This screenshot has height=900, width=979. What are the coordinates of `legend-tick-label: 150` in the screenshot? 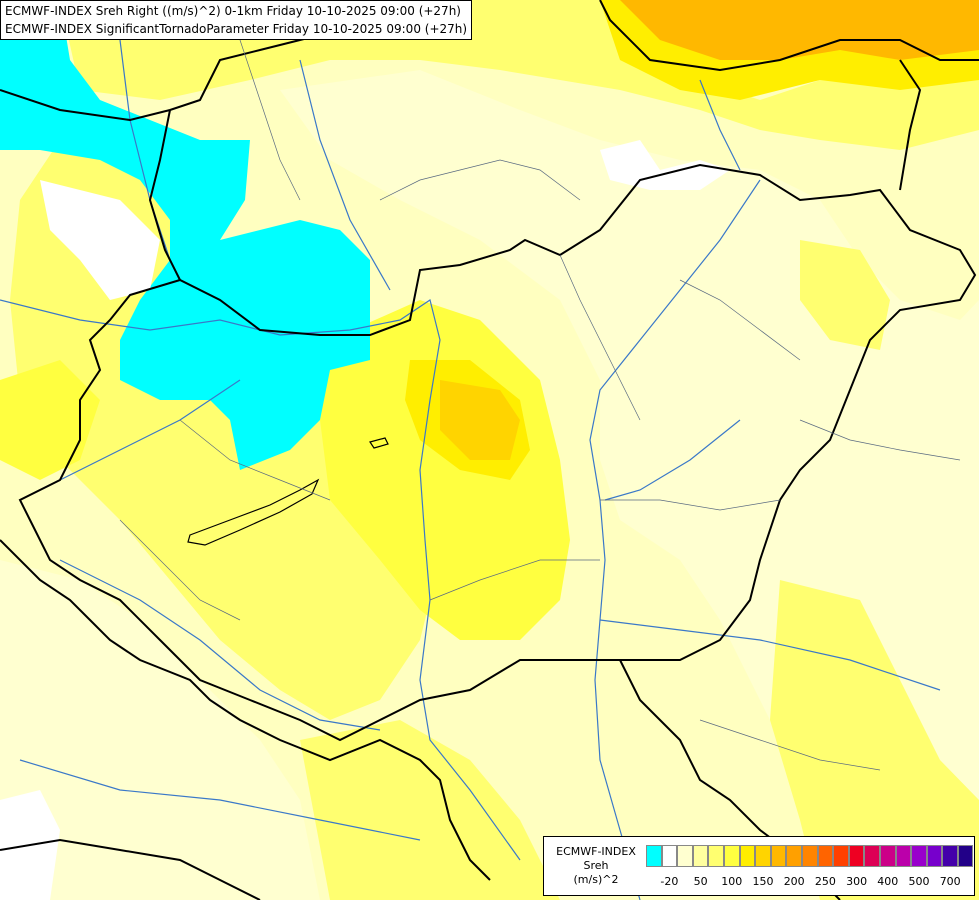 It's located at (763, 881).